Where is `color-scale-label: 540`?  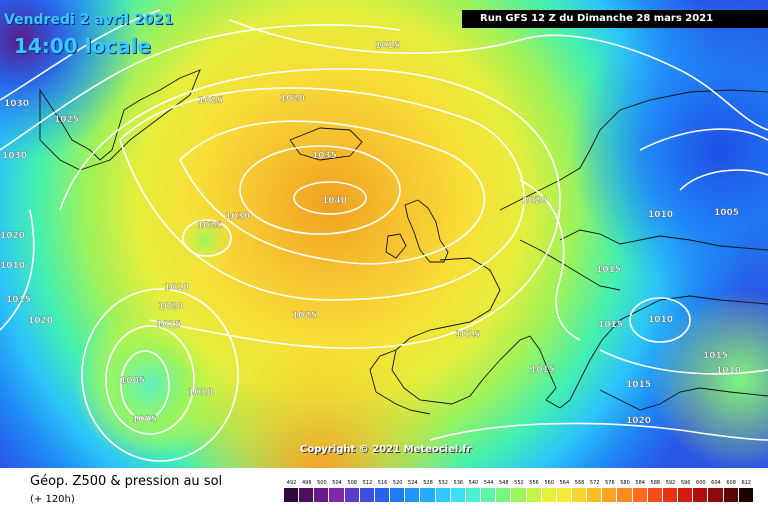 color-scale-label: 540 is located at coordinates (473, 483).